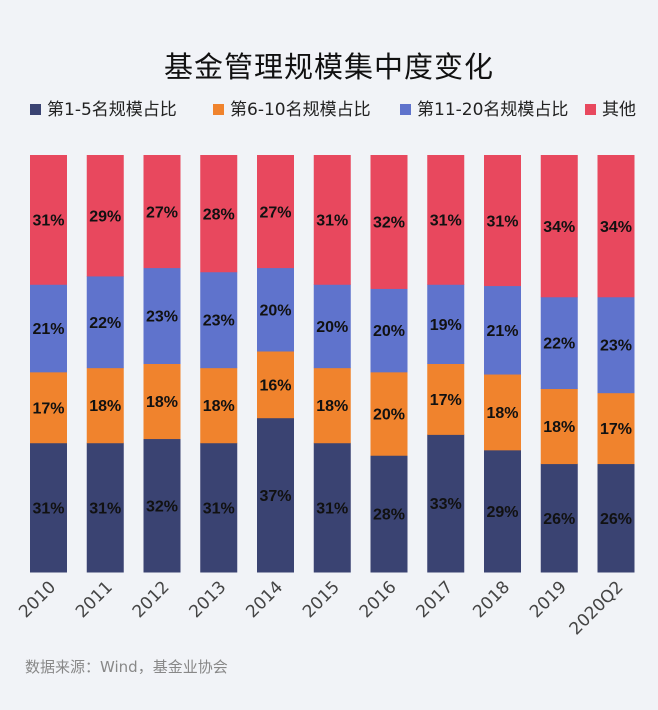 The width and height of the screenshot is (658, 710). I want to click on data-label-2019-series-3: 22%, so click(559, 344).